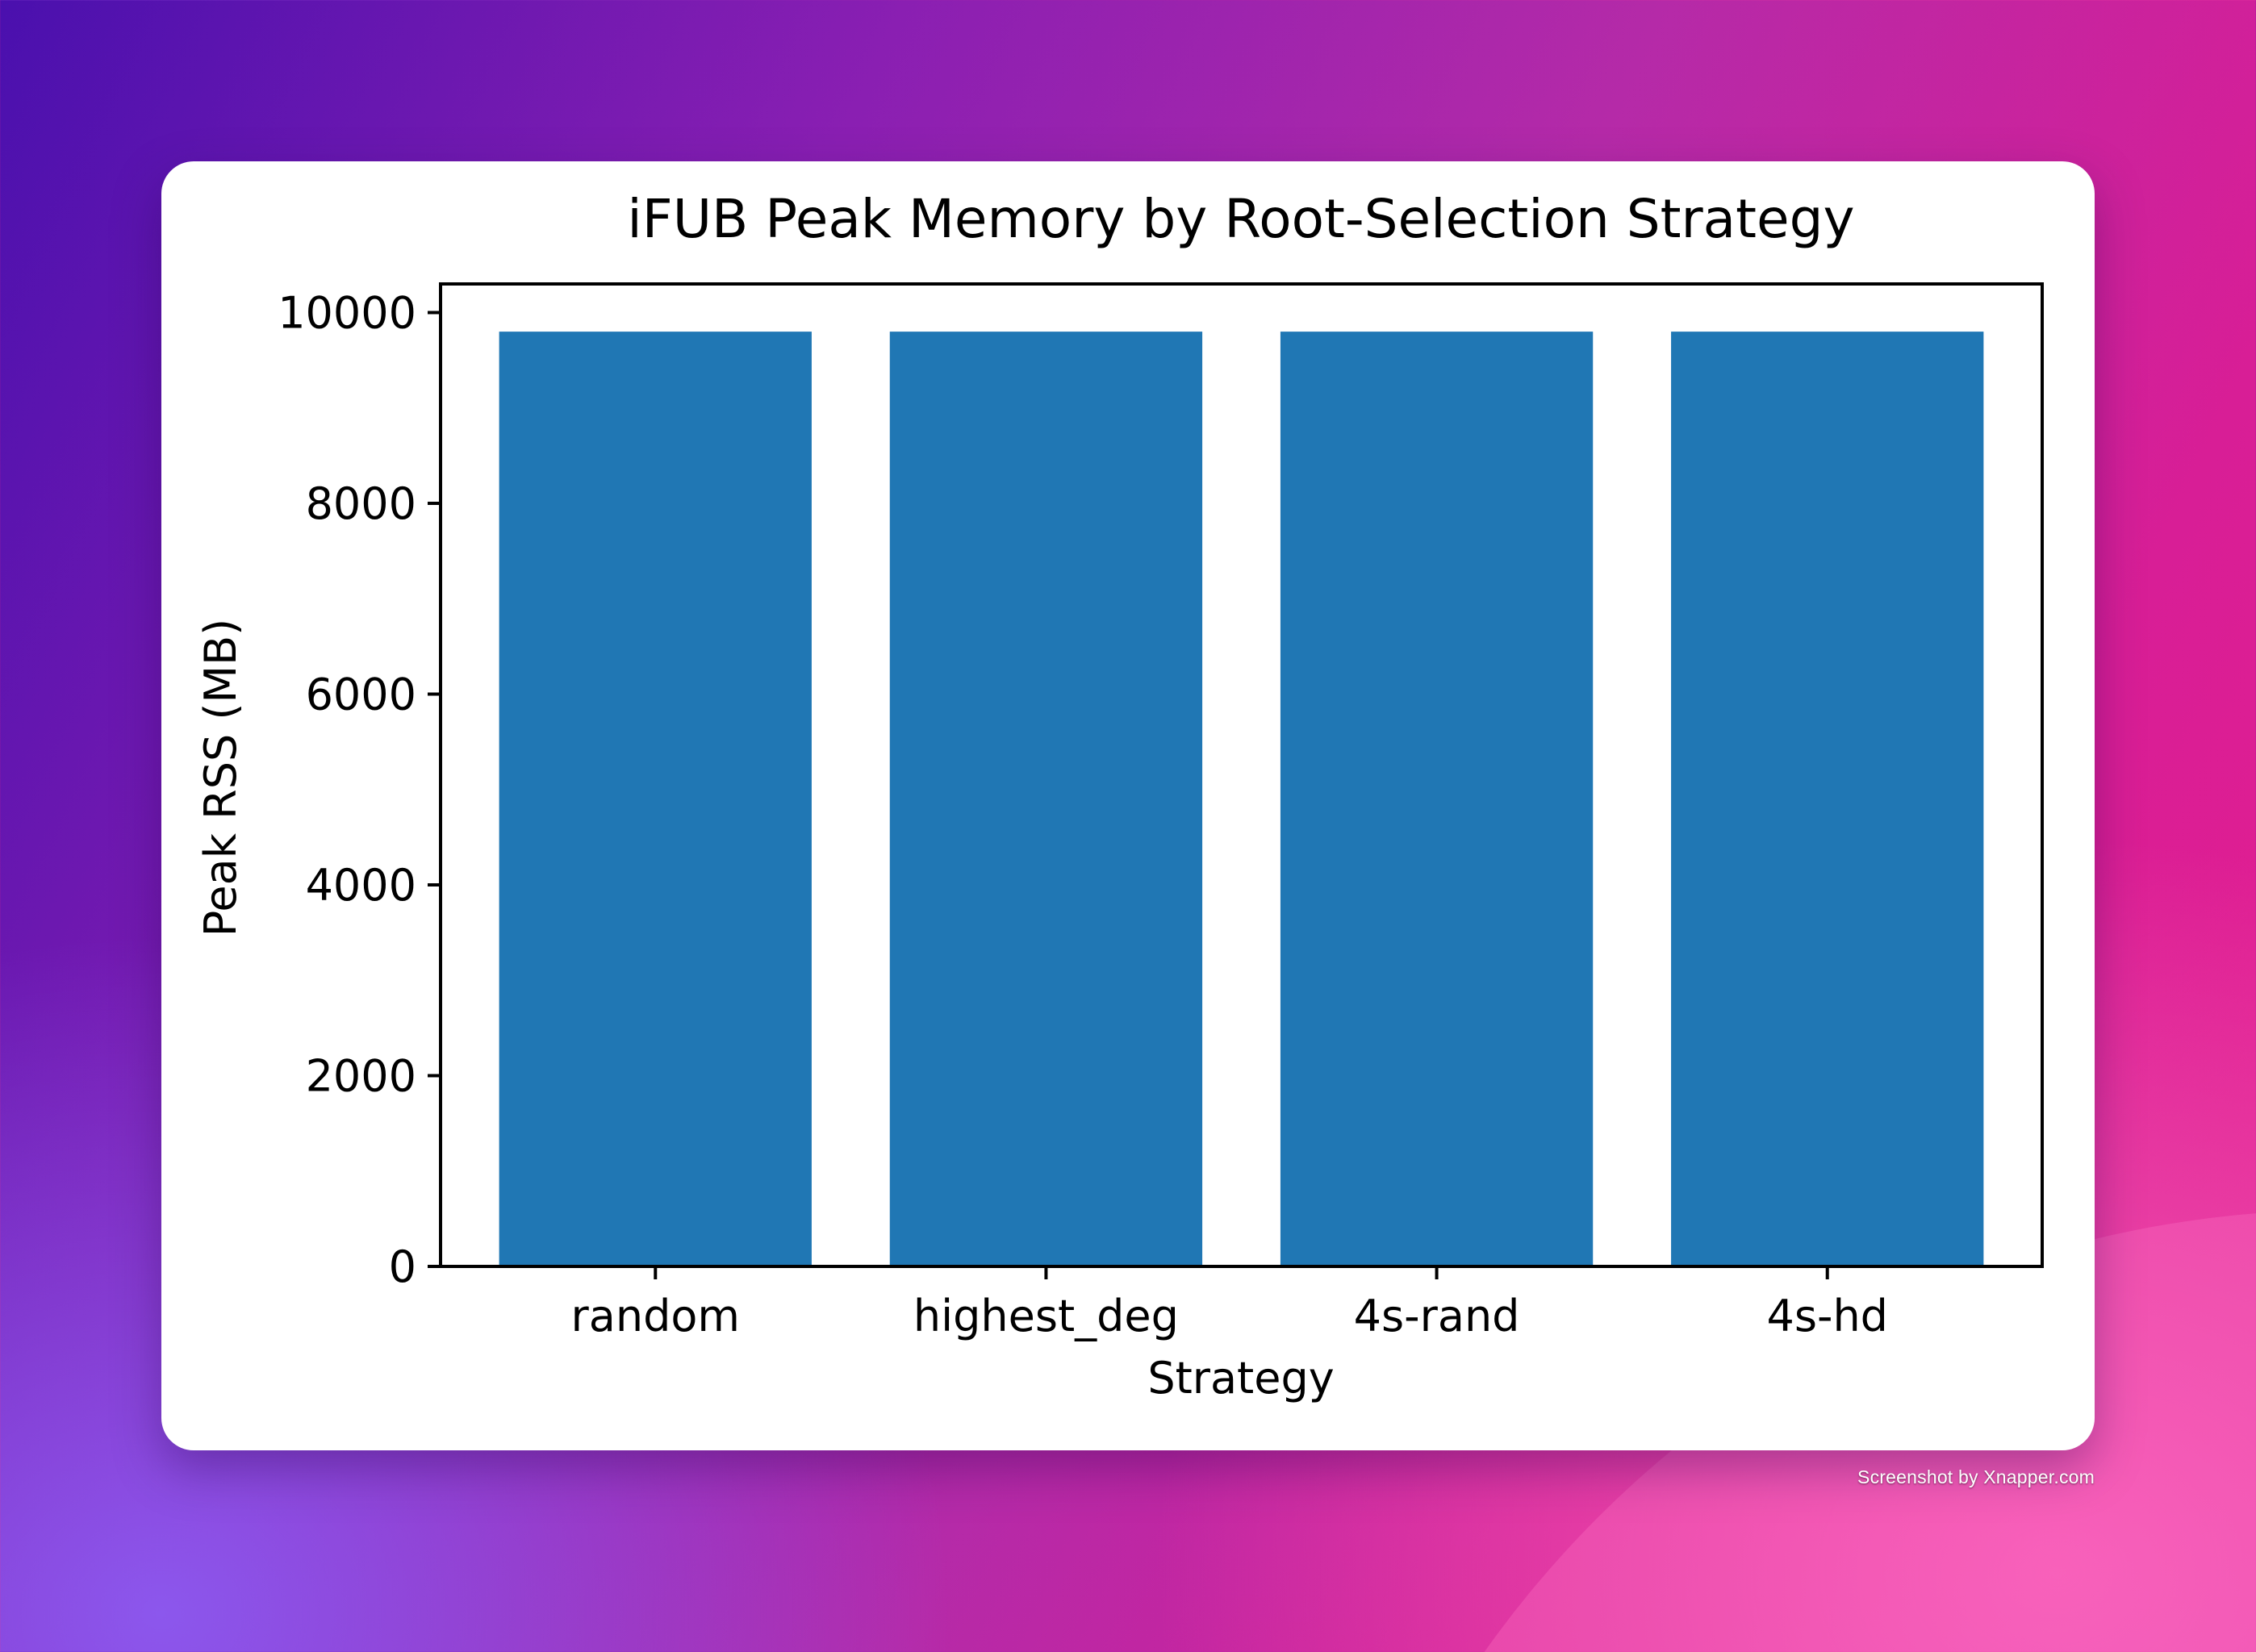  Describe the element at coordinates (359, 789) in the screenshot. I see `y-axis: 0 2000 4000 6000 8000 10000` at that location.